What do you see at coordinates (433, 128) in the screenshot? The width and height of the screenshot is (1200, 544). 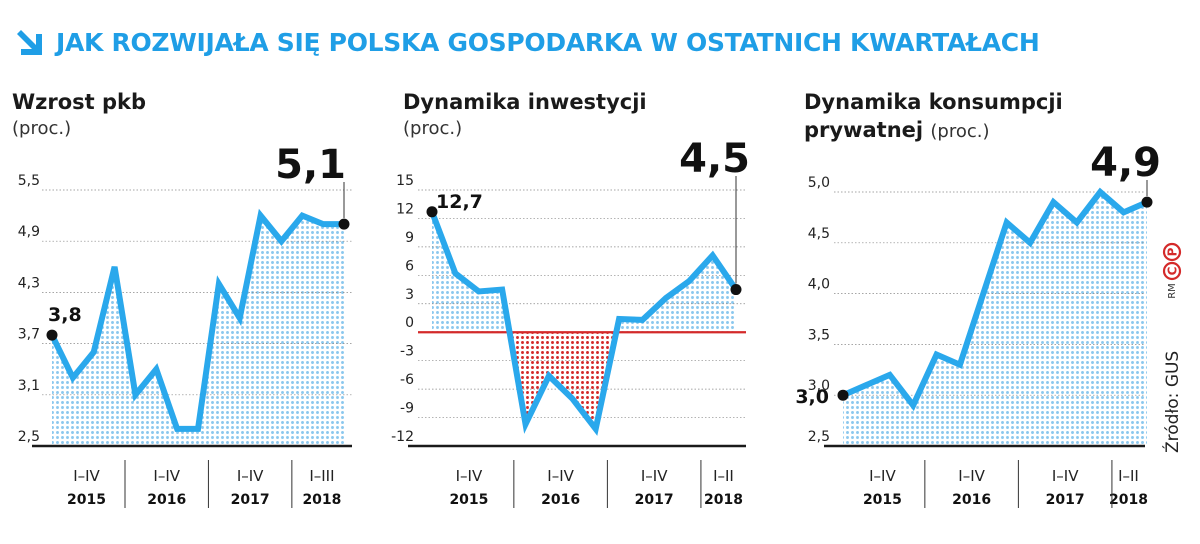 I see `panel-2-unit: (proc.)` at bounding box center [433, 128].